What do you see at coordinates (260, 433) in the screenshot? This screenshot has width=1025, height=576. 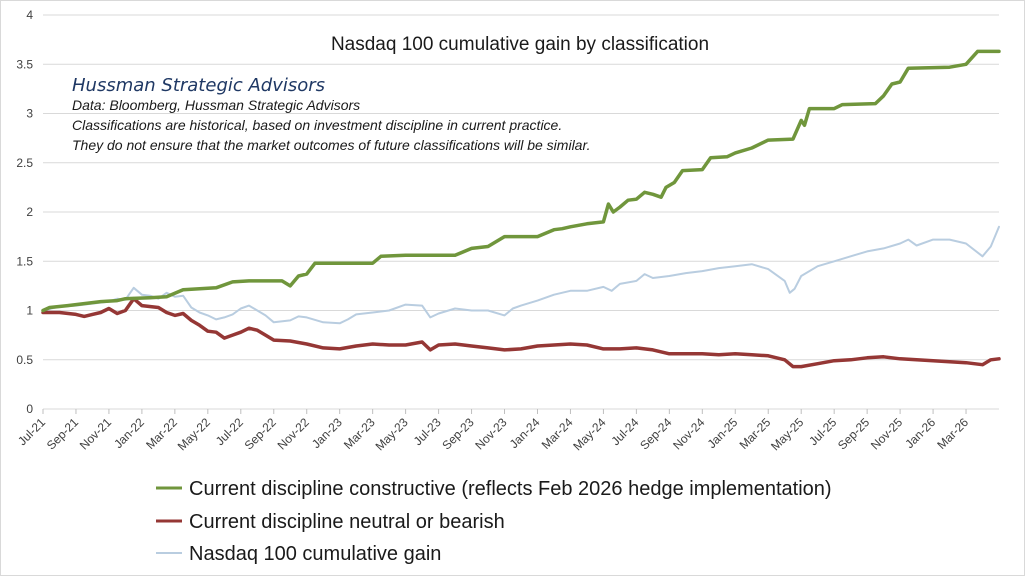 I see `x-tick-label: Sep-22` at bounding box center [260, 433].